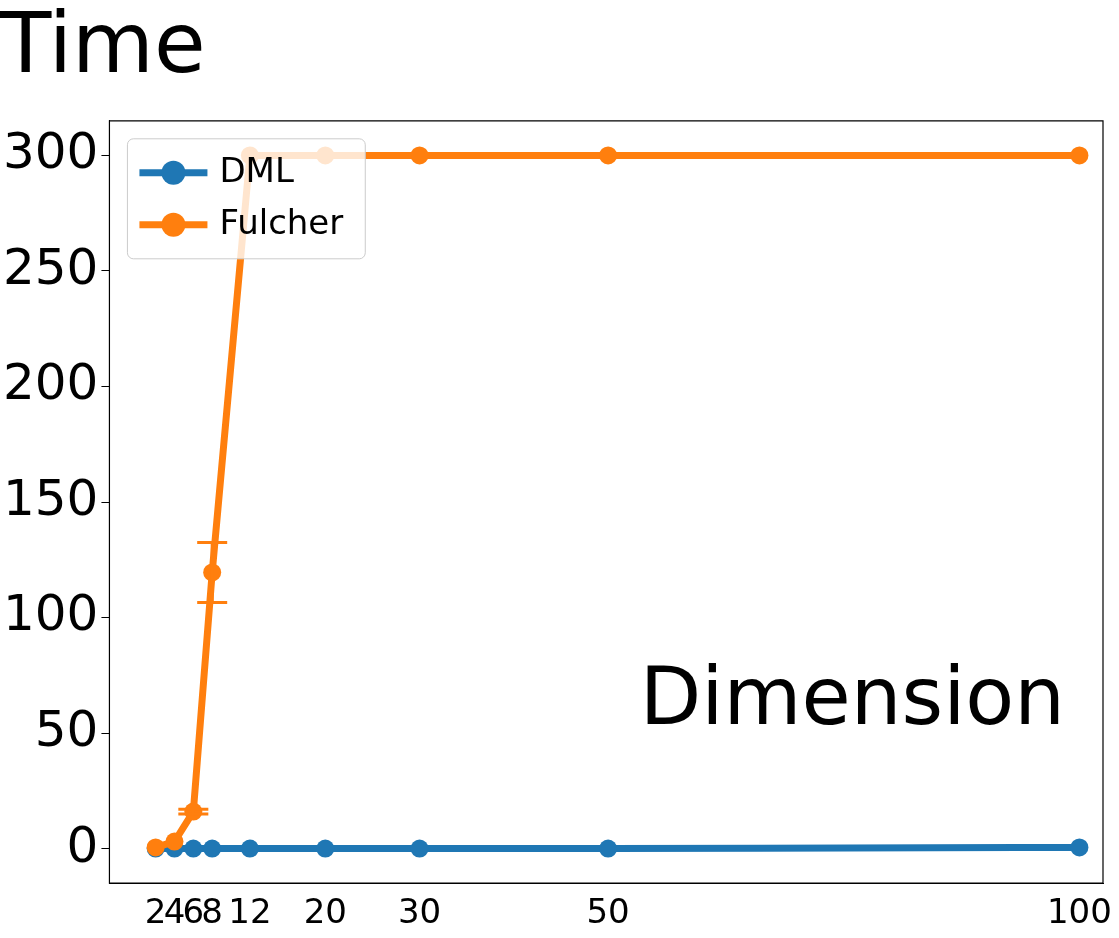  I want to click on y-tick-label: 100, so click(51, 613).